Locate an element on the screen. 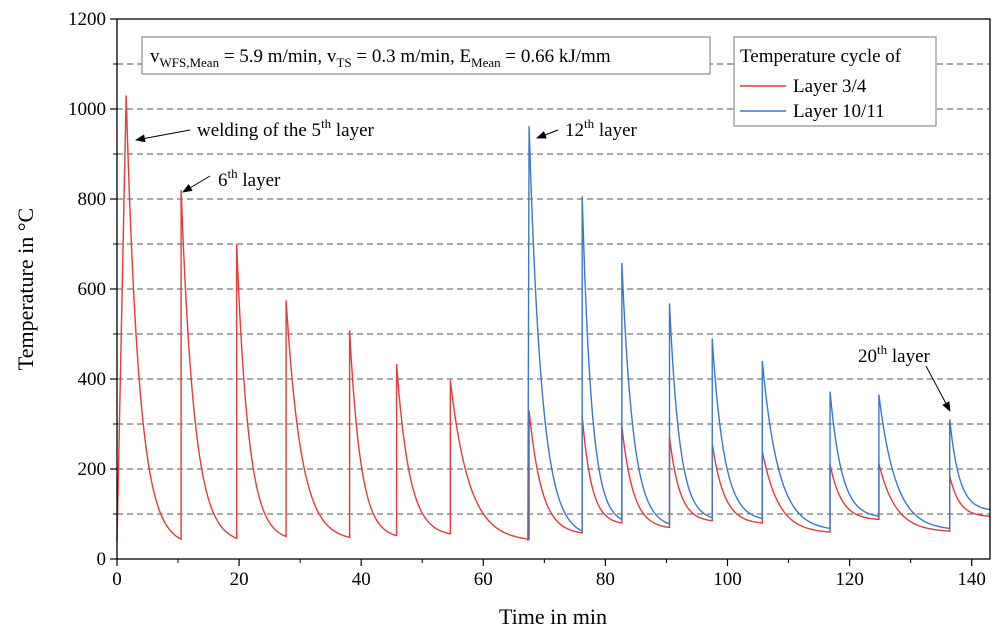 Image resolution: width=1001 pixels, height=632 pixels. y-axis-title: Temperature in °C is located at coordinates (25, 289).